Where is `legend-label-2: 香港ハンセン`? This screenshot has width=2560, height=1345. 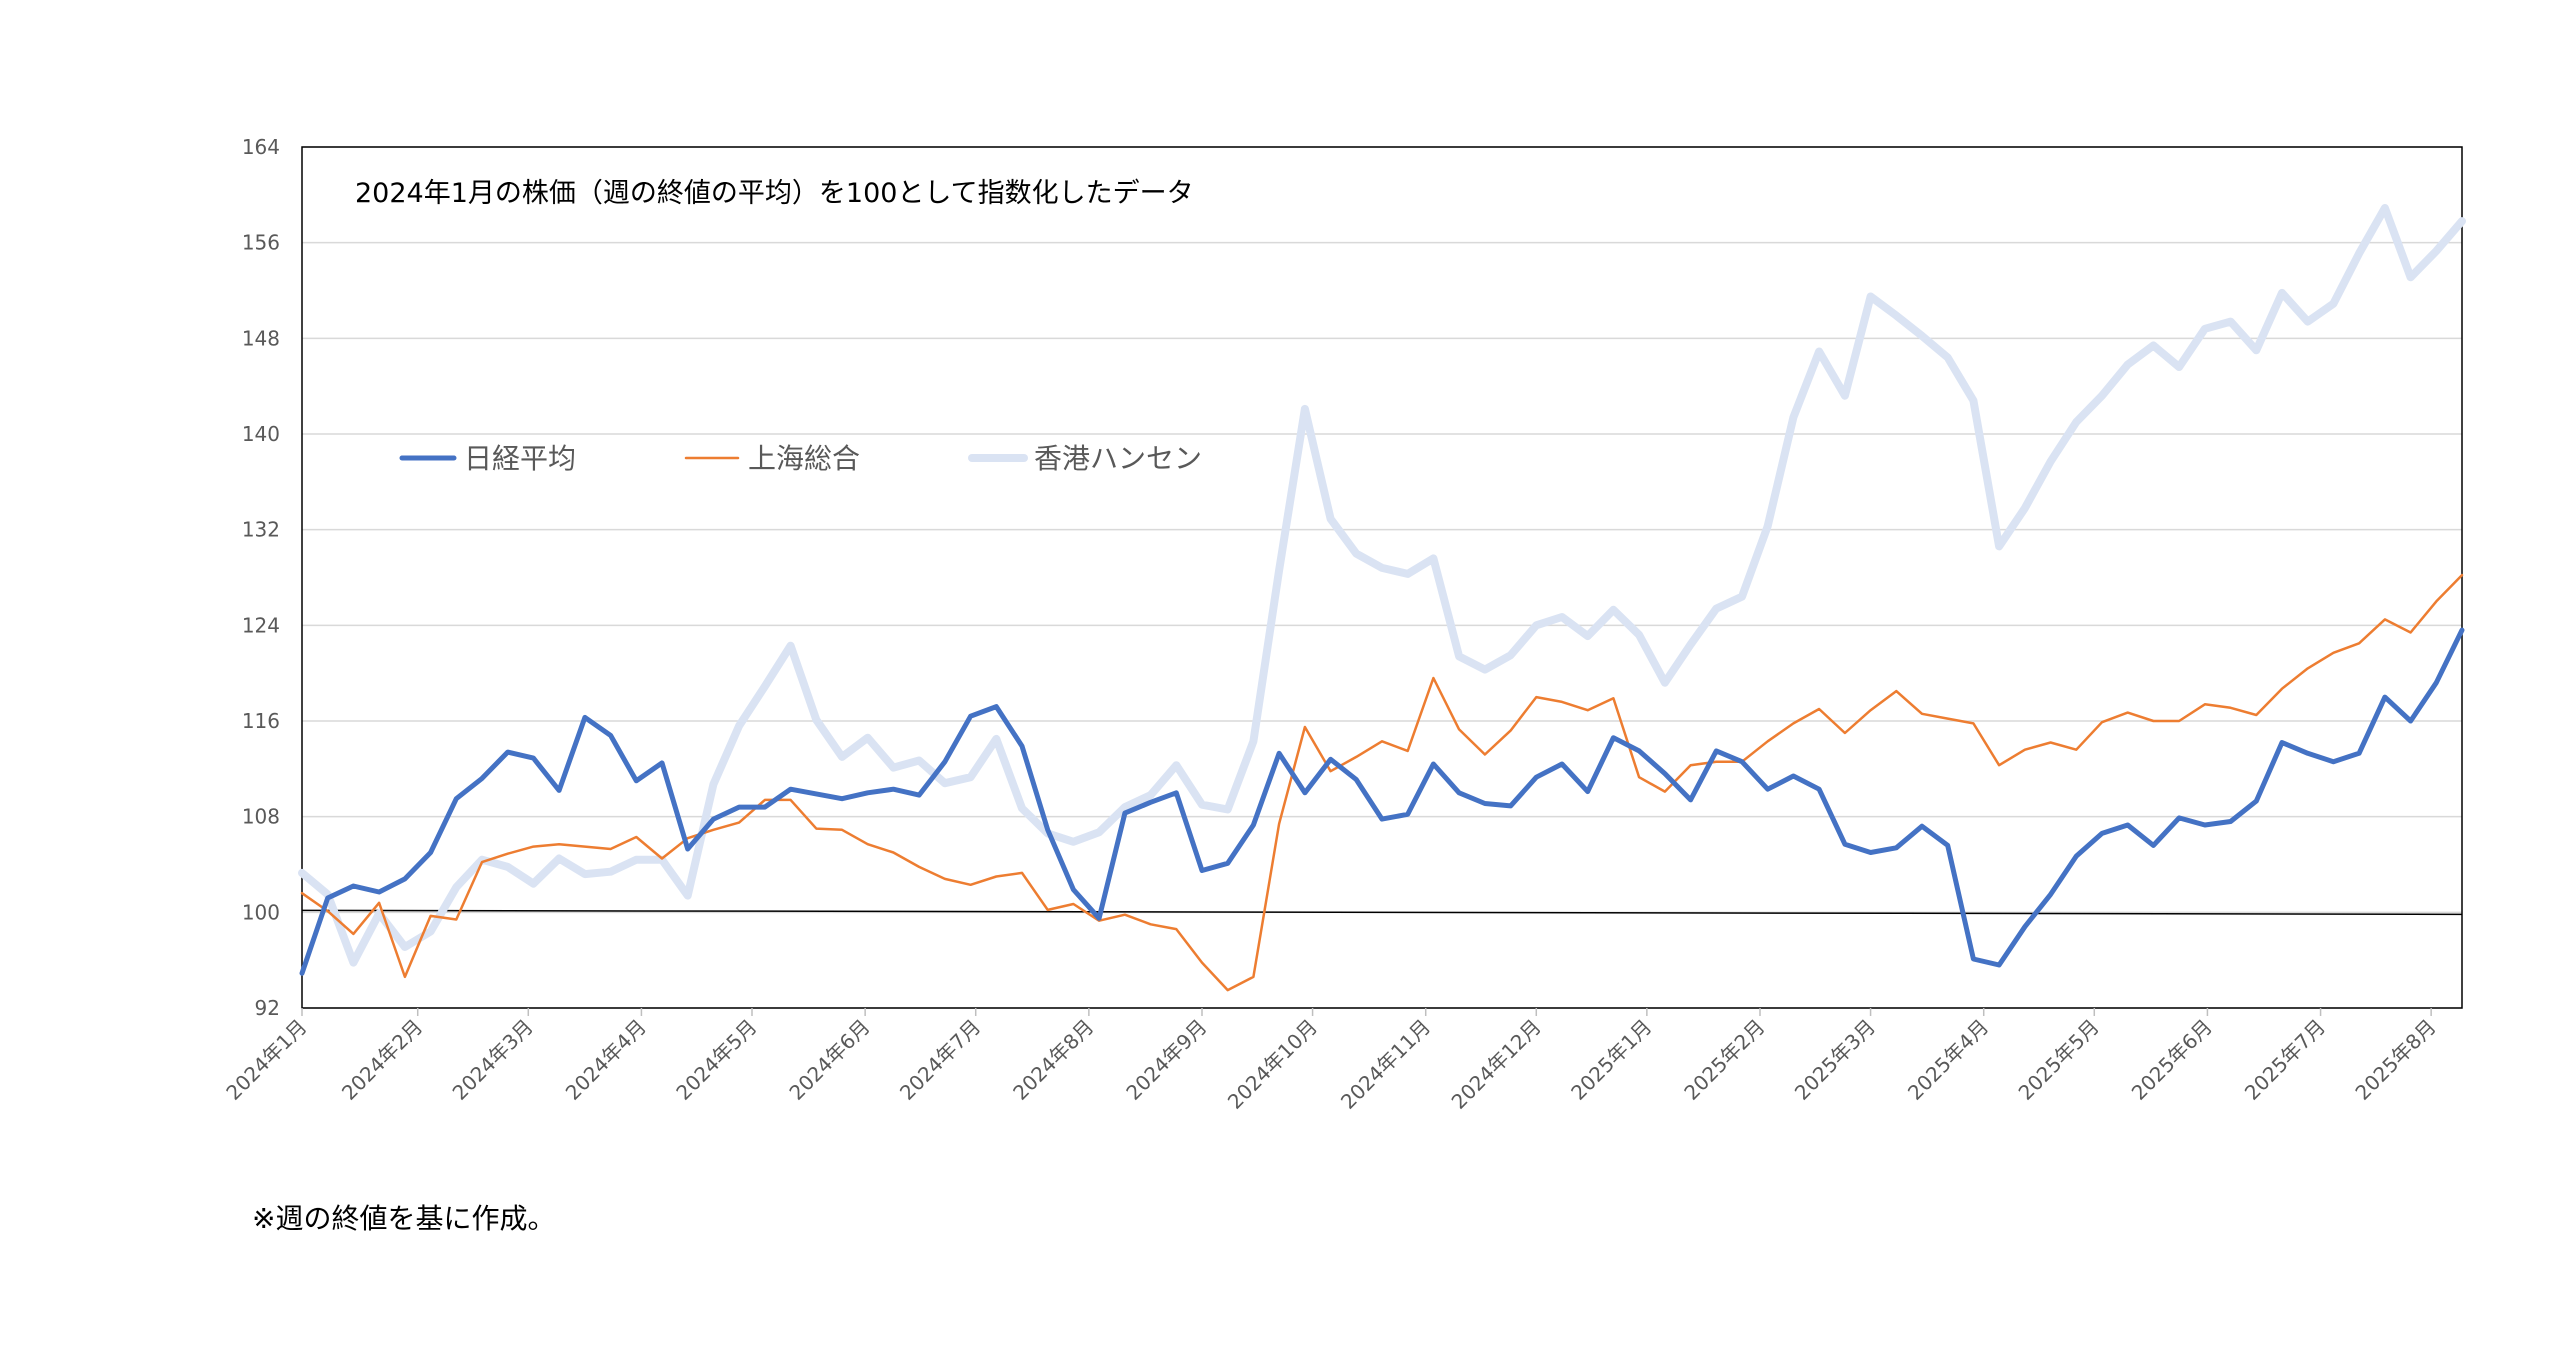
legend-label-2: 香港ハンセン is located at coordinates (1118, 458).